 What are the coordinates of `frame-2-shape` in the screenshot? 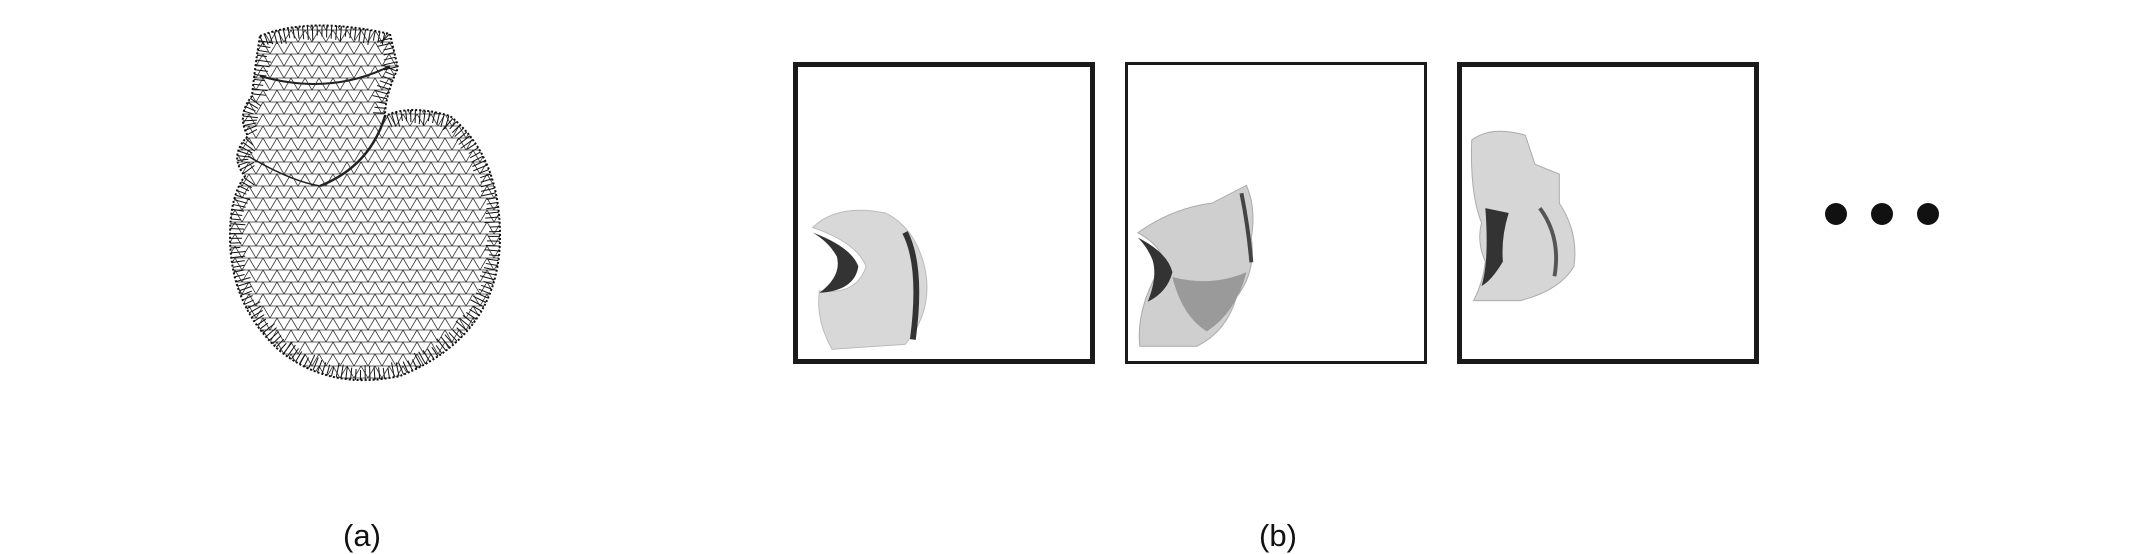 It's located at (1276, 213).